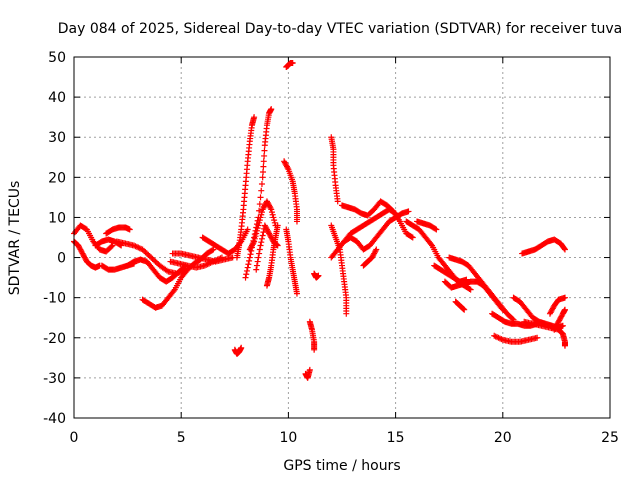 The height and width of the screenshot is (480, 640). I want to click on y-tick-label: 40, so click(57, 98).